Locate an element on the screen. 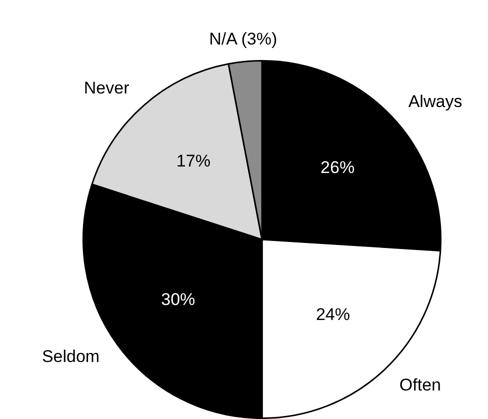  data-label: 30% is located at coordinates (178, 300).